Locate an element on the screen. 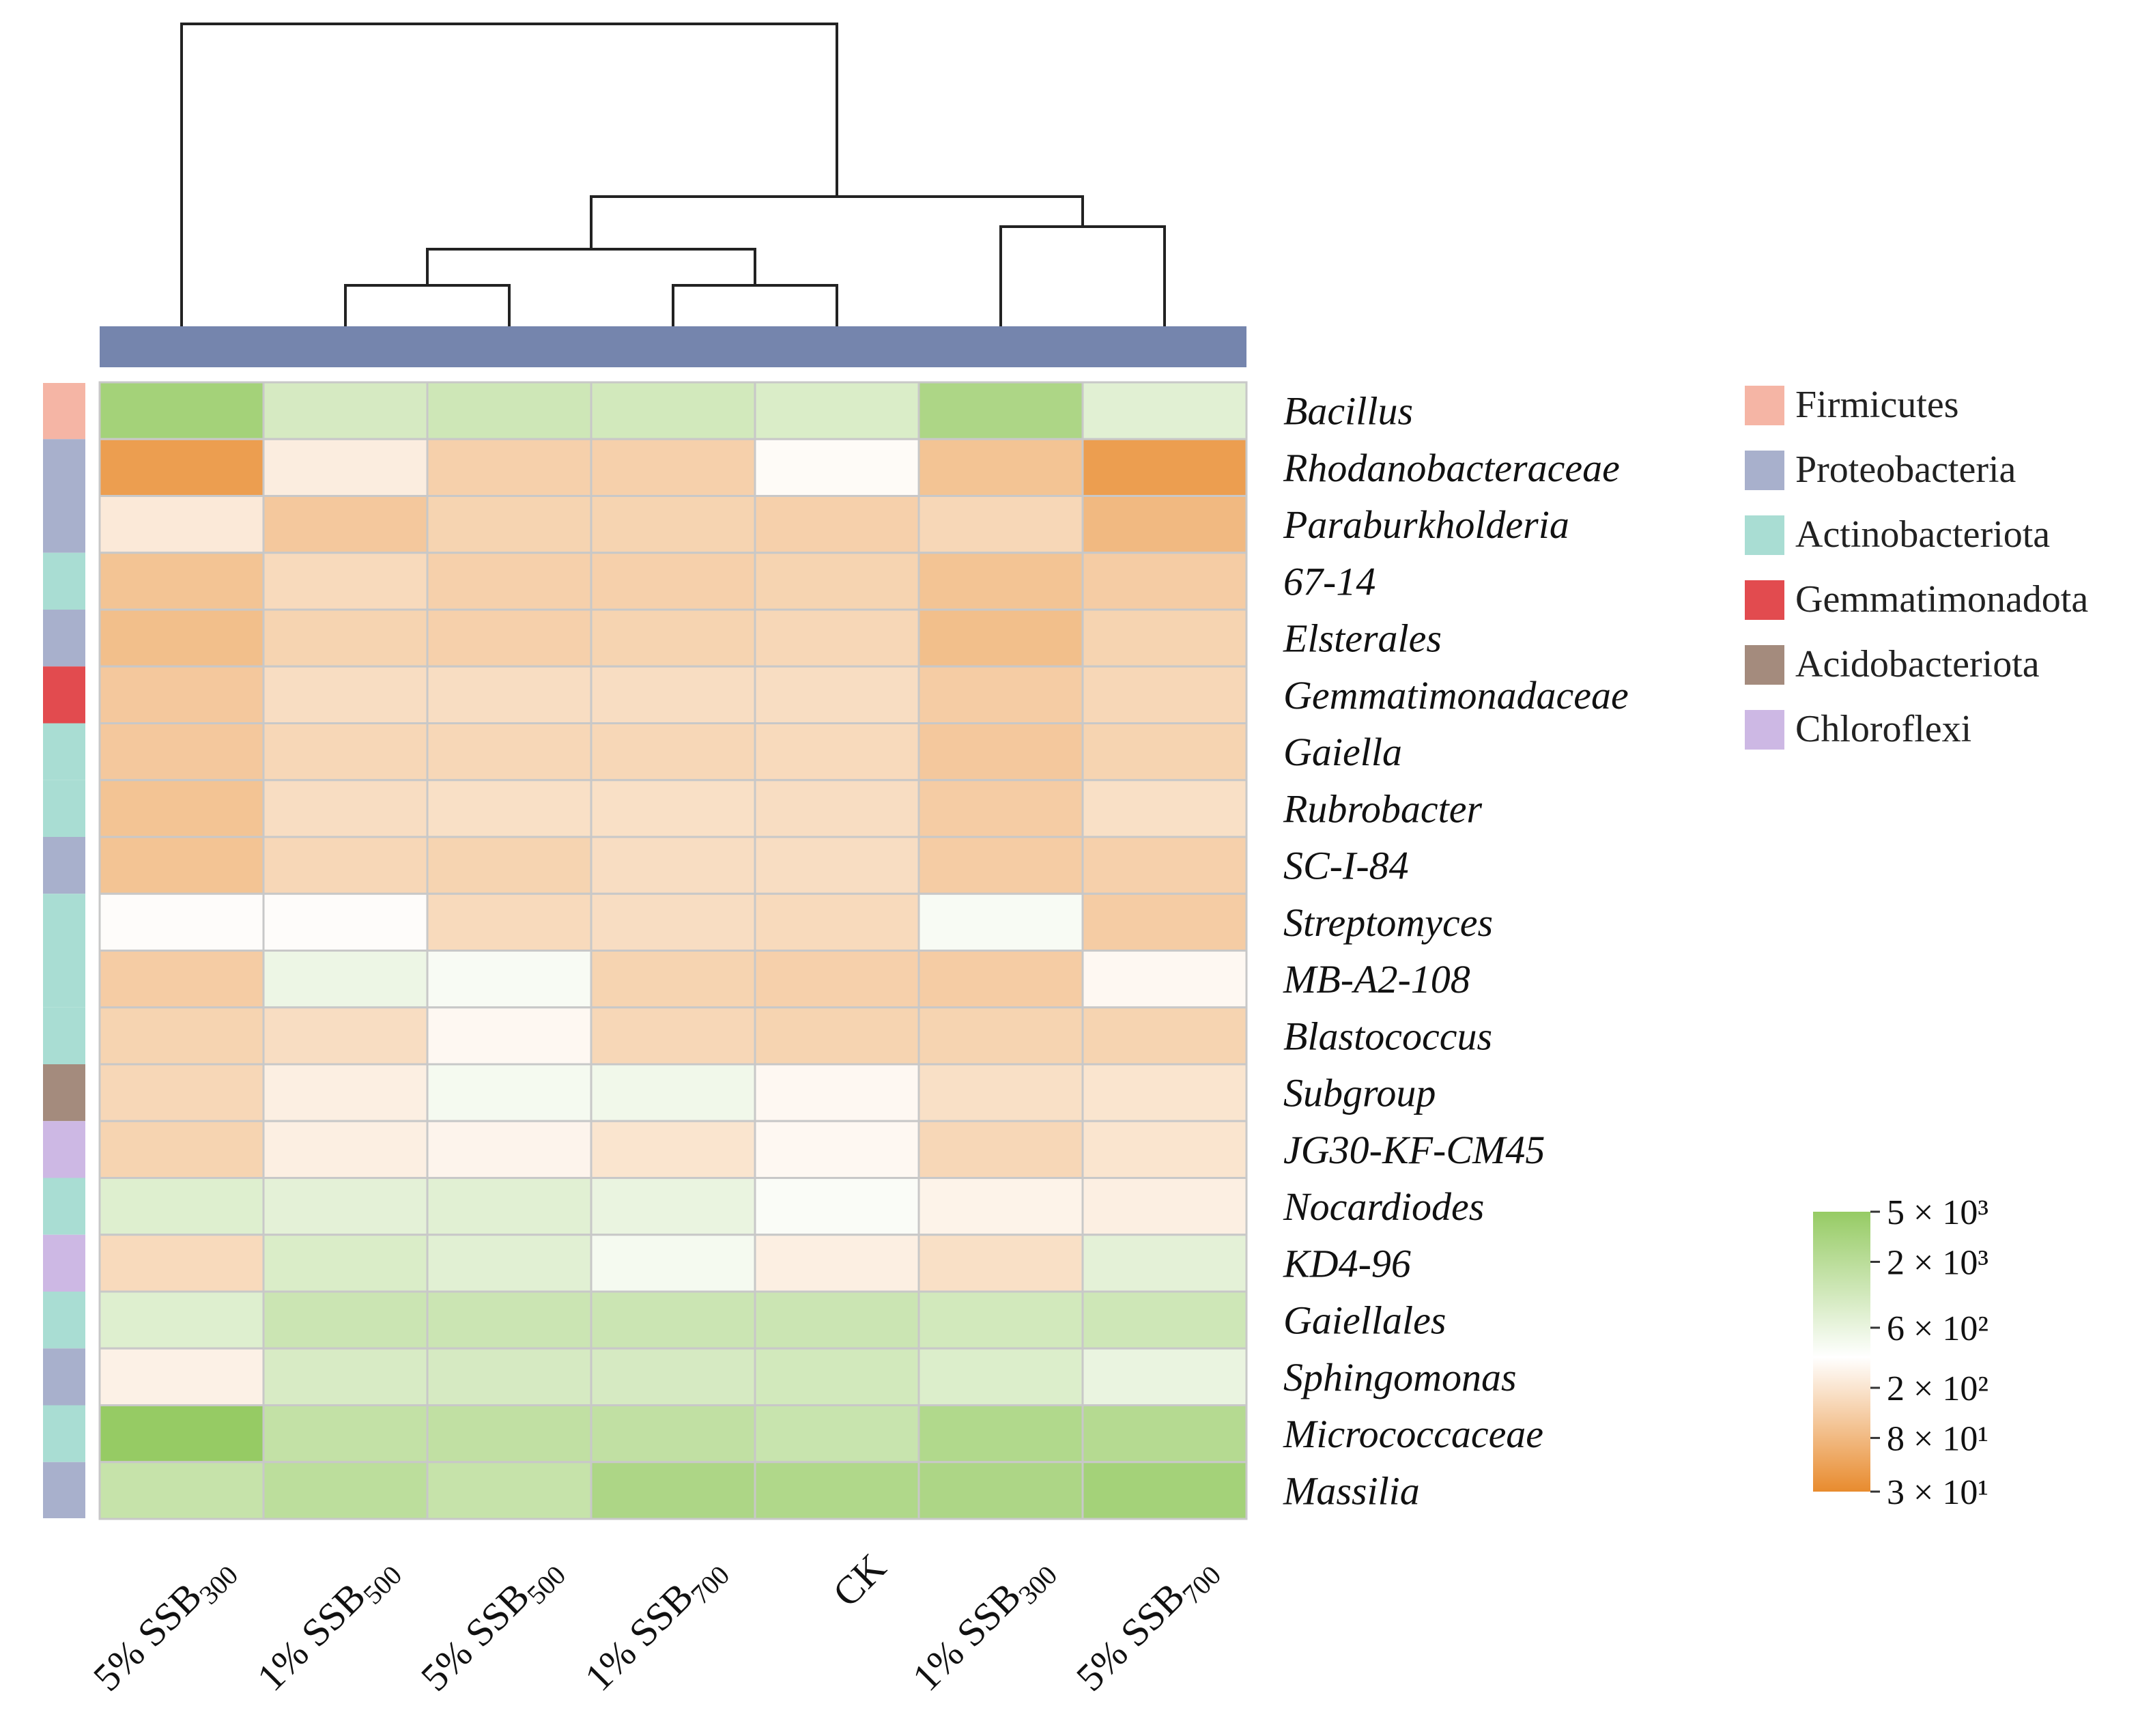 The height and width of the screenshot is (1736, 2153). row-label-paraburkholderia: Paraburkholderia is located at coordinates (1426, 524).